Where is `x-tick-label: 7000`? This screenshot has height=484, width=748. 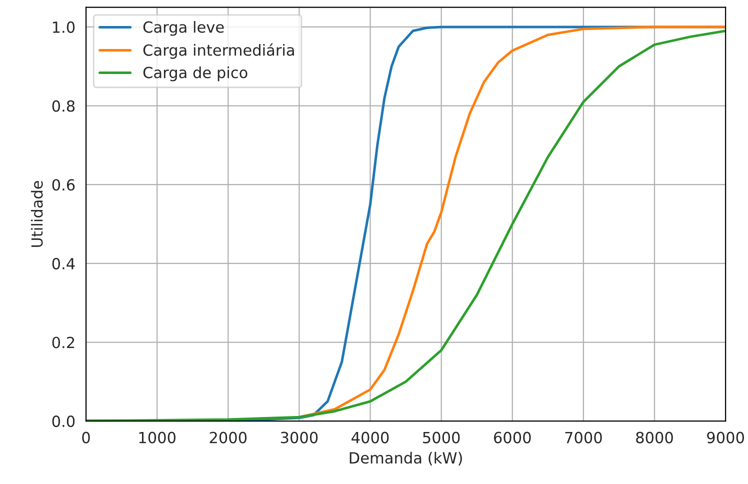
x-tick-label: 7000 is located at coordinates (583, 438).